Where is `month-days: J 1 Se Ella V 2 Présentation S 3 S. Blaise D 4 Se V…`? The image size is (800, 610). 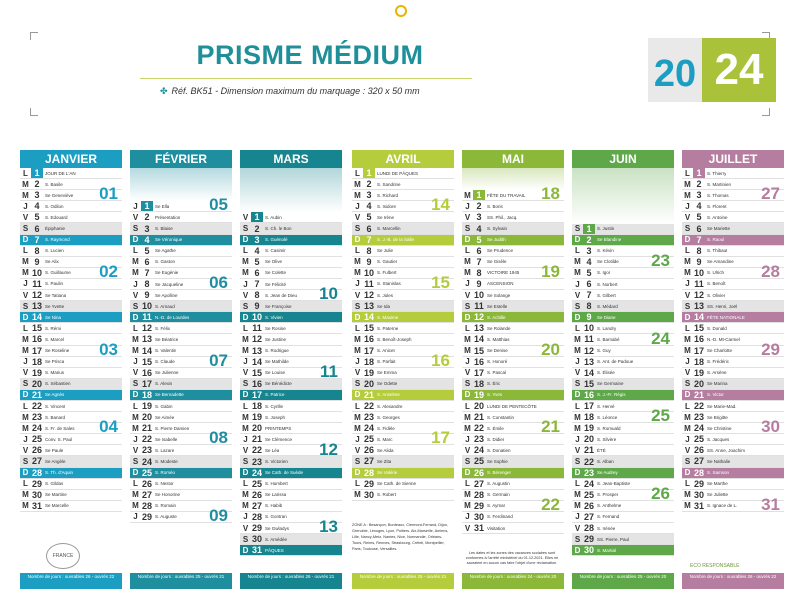
month-days: J 1 Se Ella V 2 Présentation S 3 S. Blaise D 4 Se V… is located at coordinates (181, 346).